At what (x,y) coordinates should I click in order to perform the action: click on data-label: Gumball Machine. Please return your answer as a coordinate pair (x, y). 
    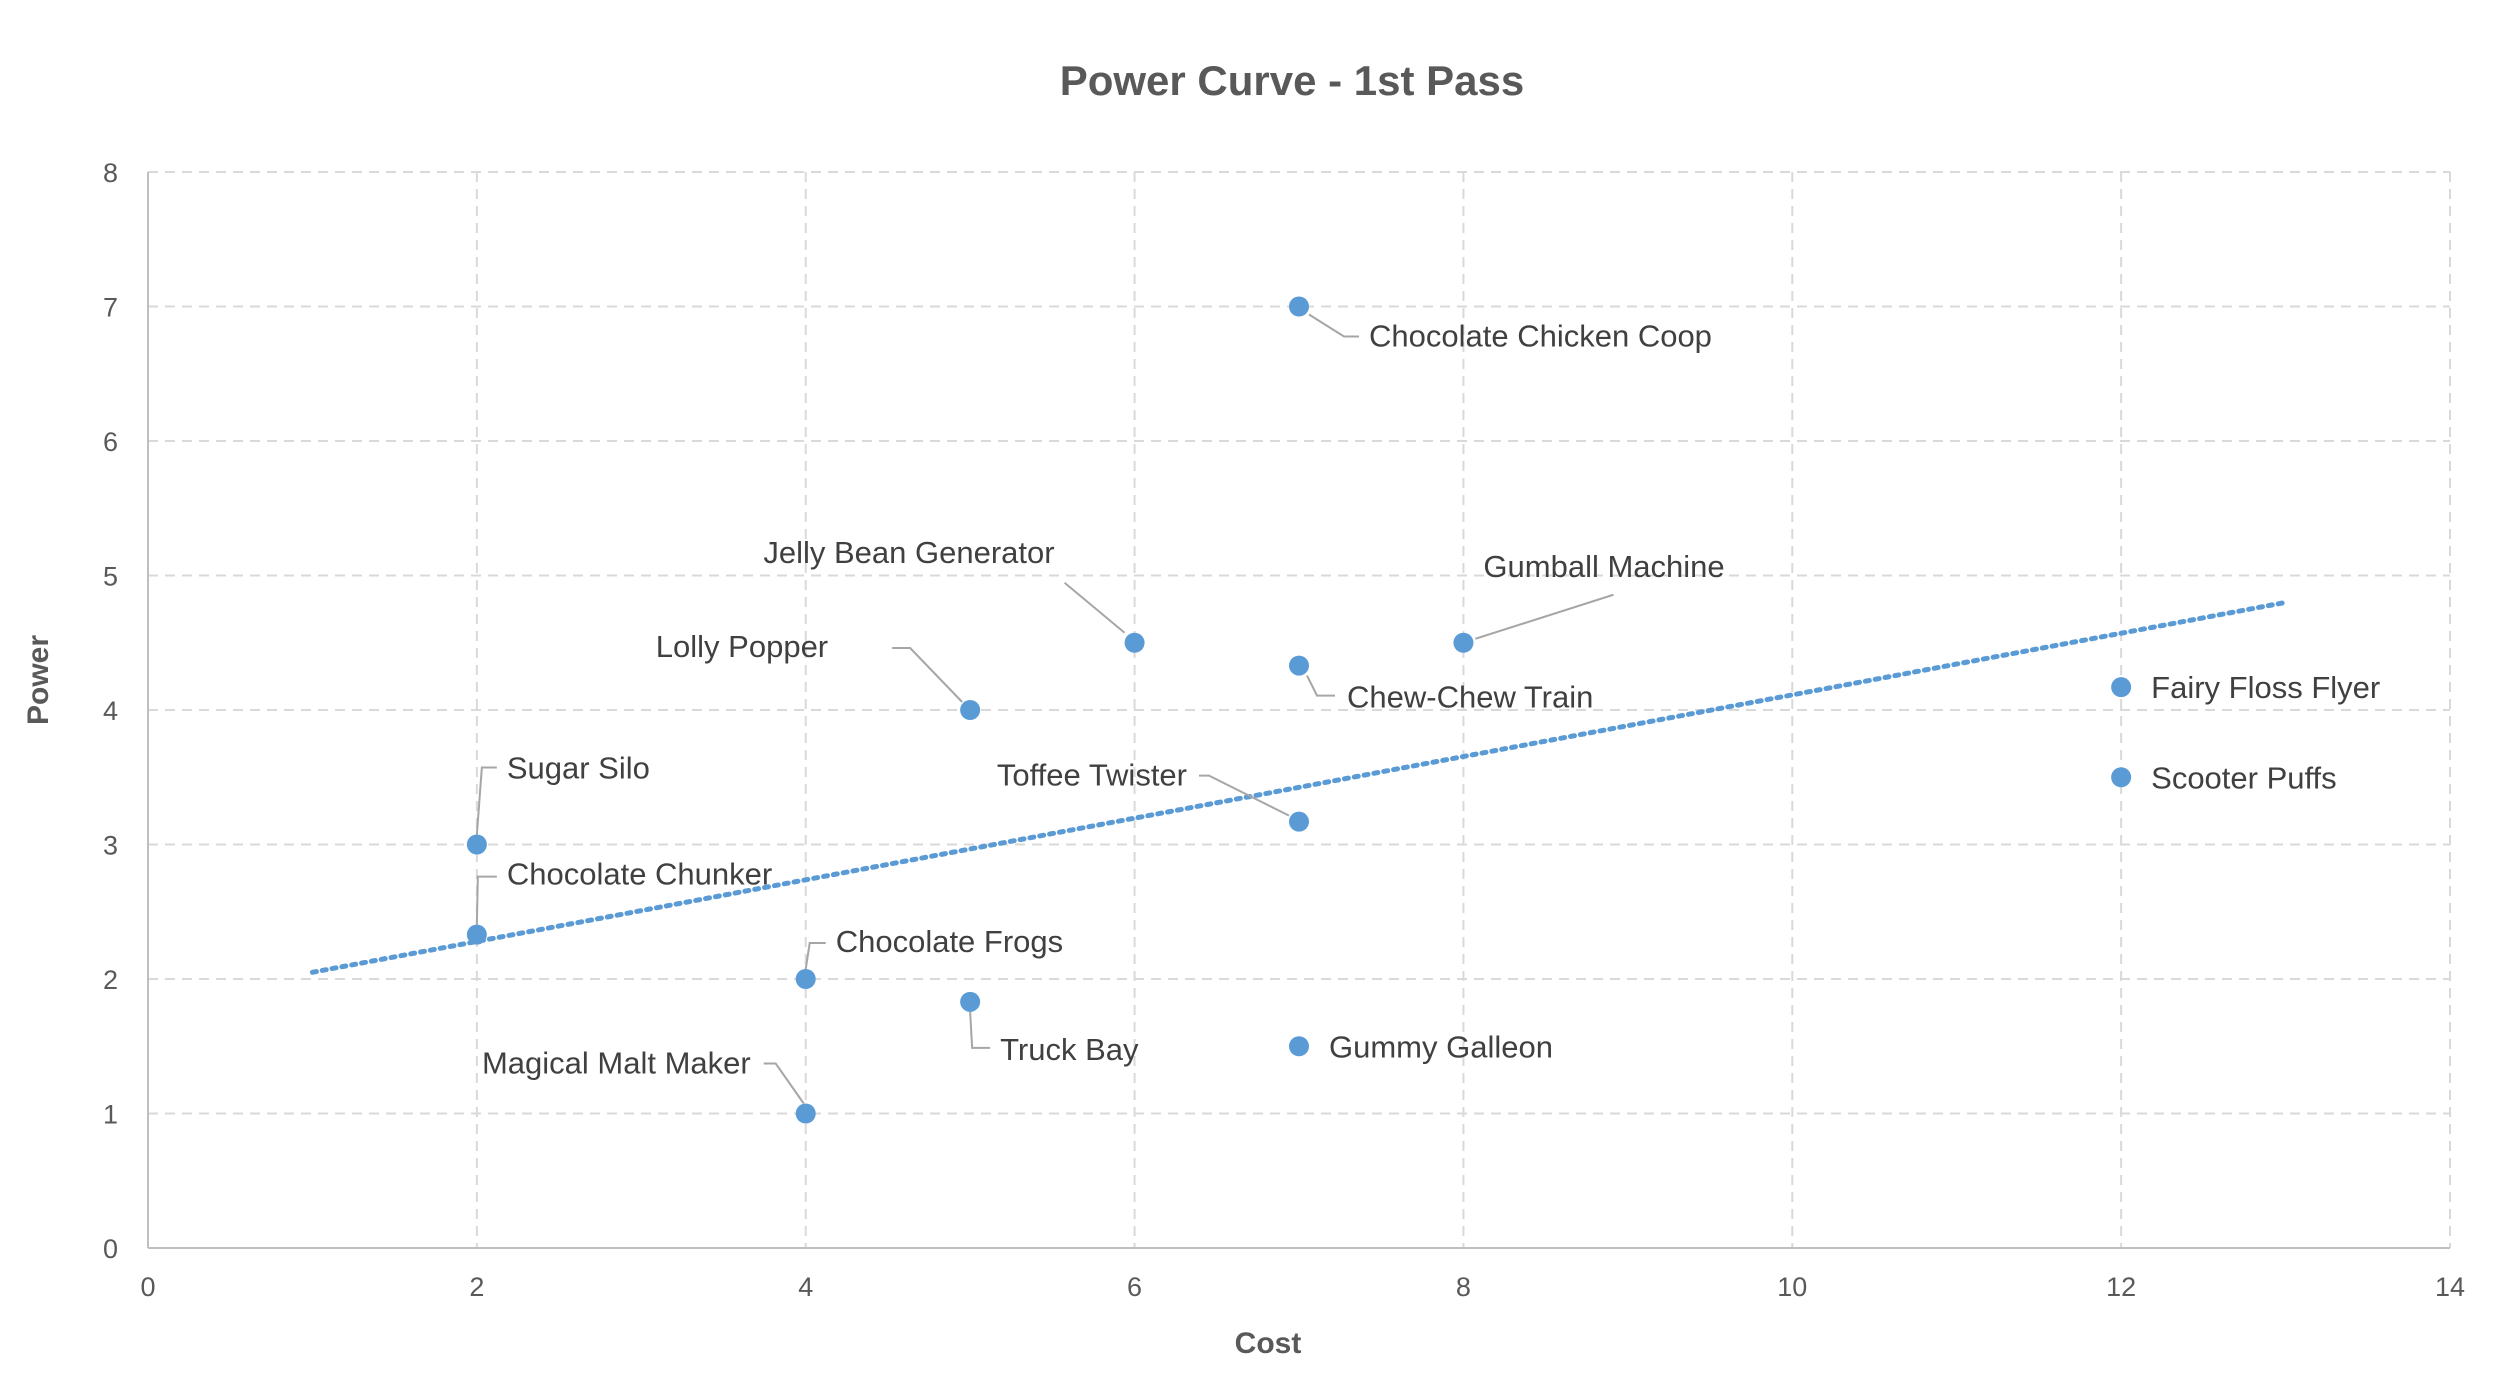
    Looking at the image, I should click on (1603, 566).